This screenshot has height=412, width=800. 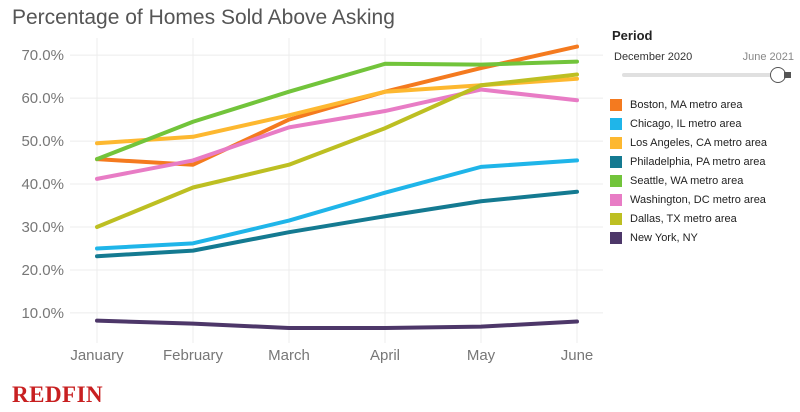 What do you see at coordinates (385, 355) in the screenshot?
I see `x-tick-label: April` at bounding box center [385, 355].